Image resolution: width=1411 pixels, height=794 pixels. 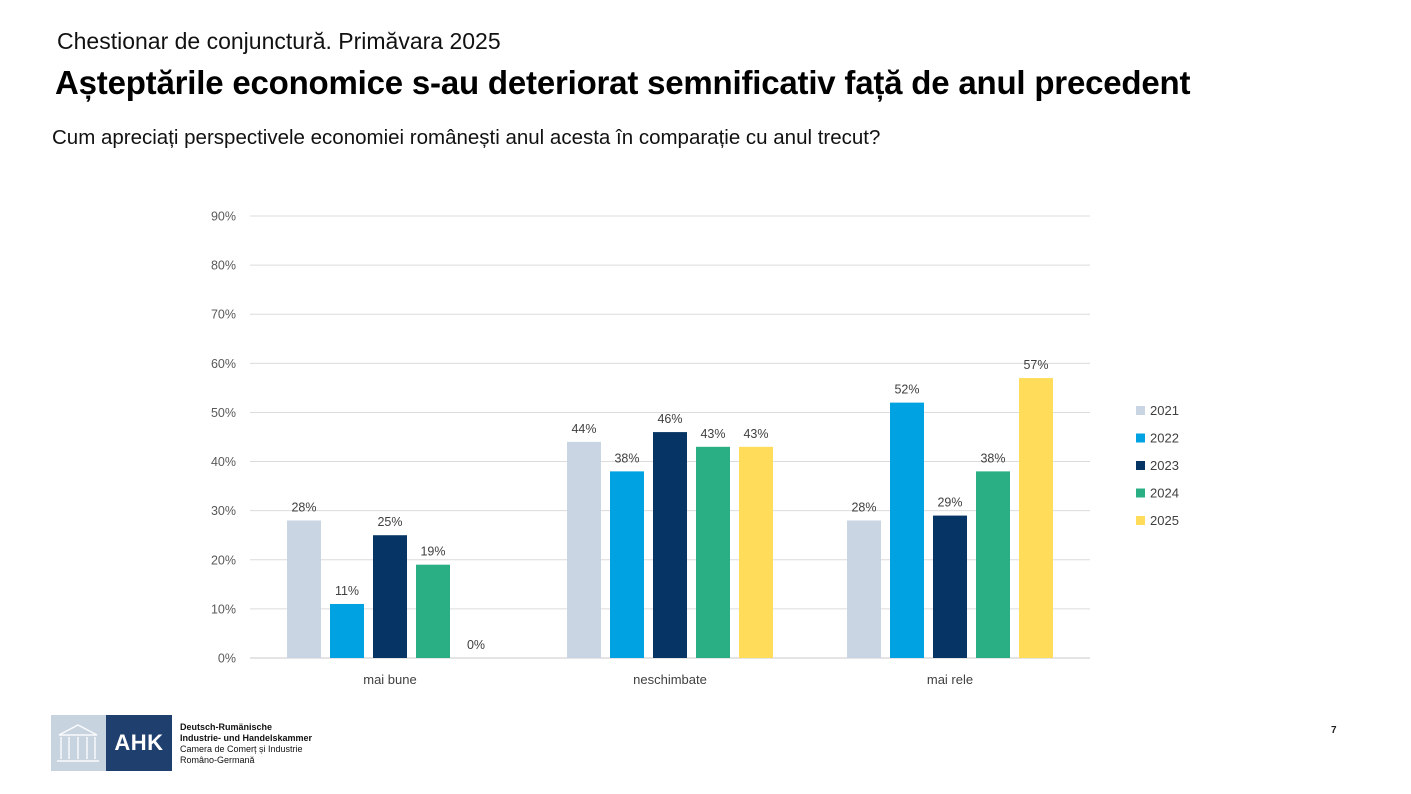 I want to click on ahk-logo-mark: AHK, so click(x=139, y=743).